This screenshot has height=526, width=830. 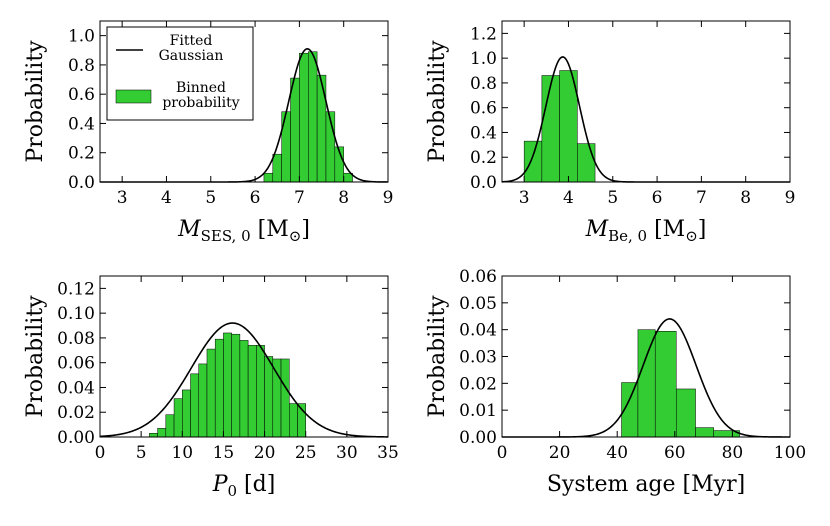 I want to click on fitted-gaussian-curve, so click(x=244, y=380).